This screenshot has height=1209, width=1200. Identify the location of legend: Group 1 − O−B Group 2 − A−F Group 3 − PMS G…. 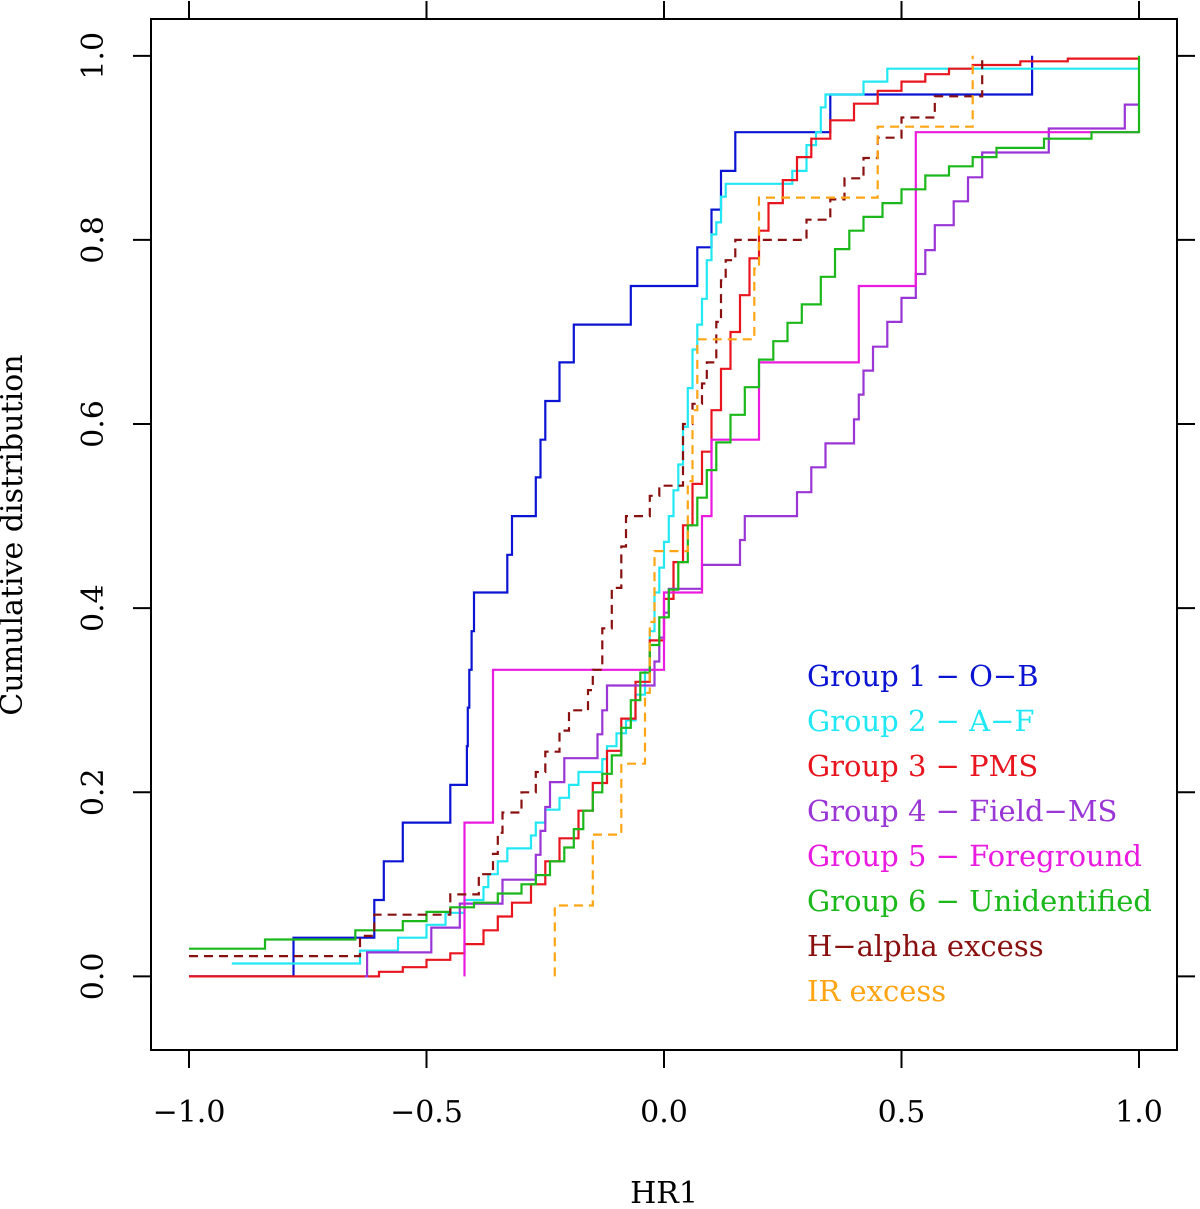
(979, 833).